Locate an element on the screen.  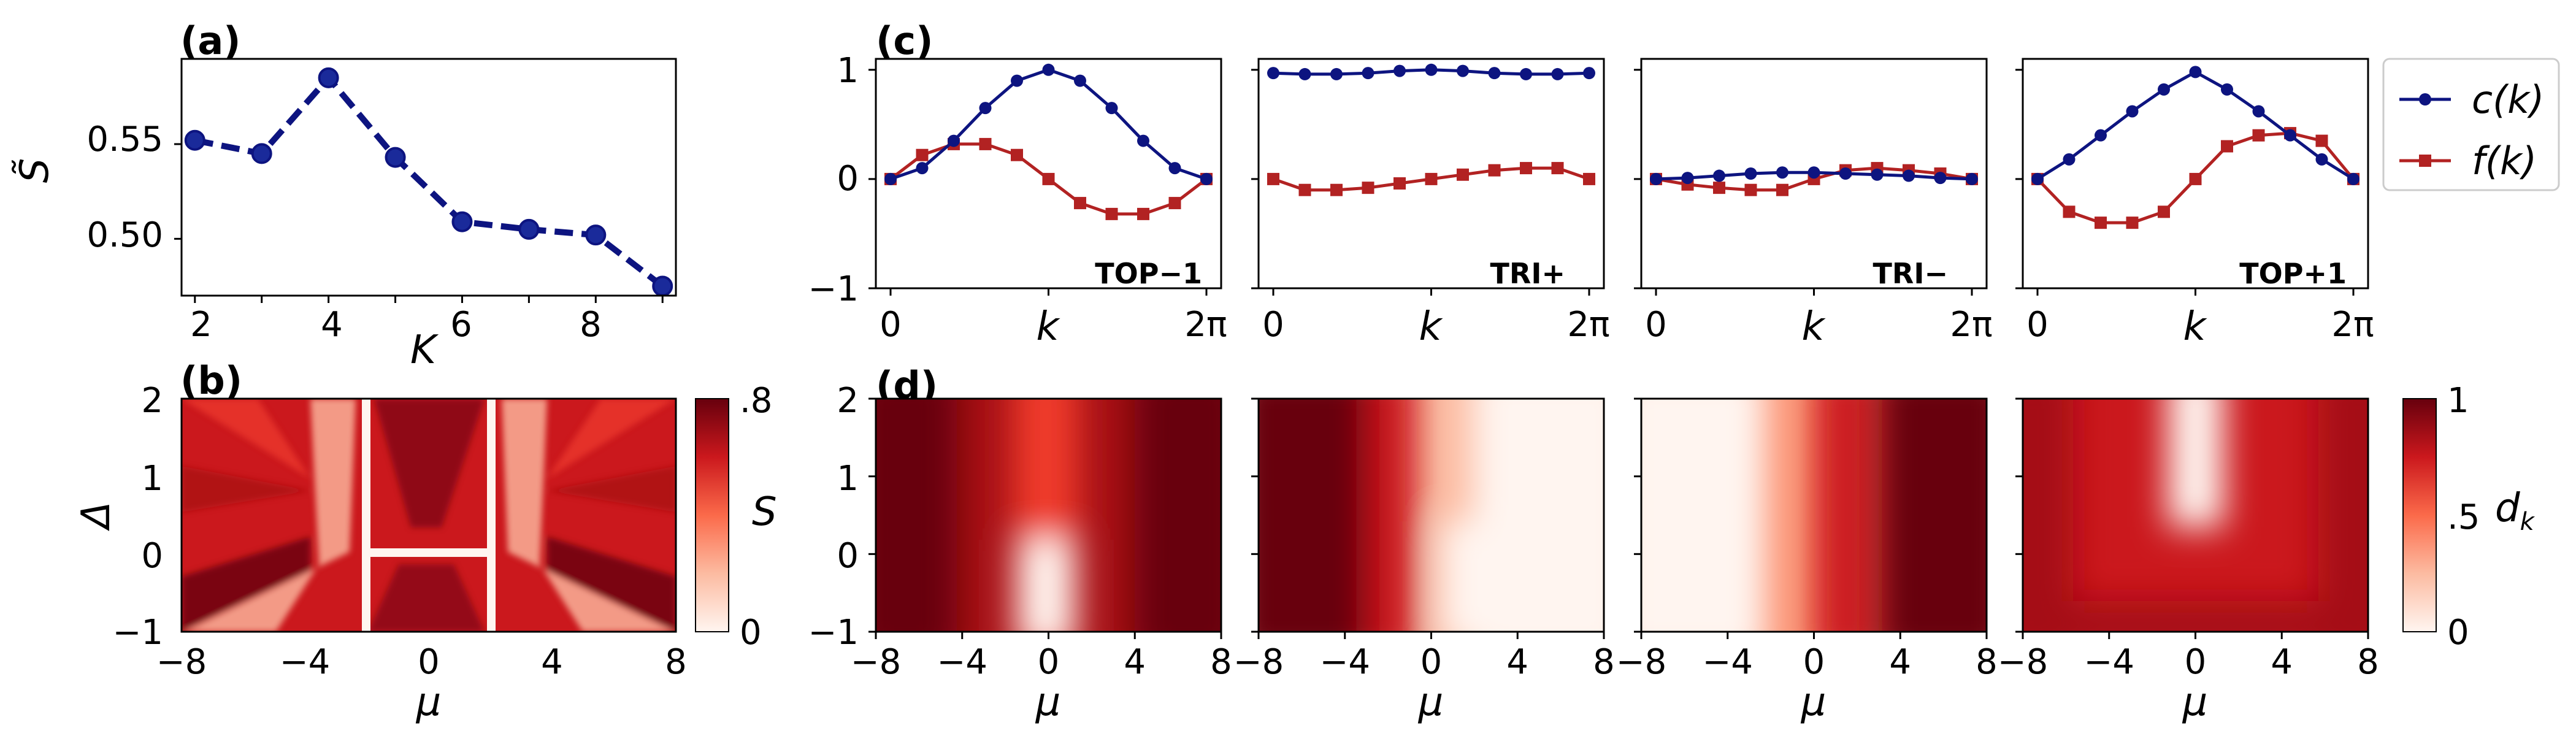
panel-d-xlabel-0: μ is located at coordinates (1048, 702).